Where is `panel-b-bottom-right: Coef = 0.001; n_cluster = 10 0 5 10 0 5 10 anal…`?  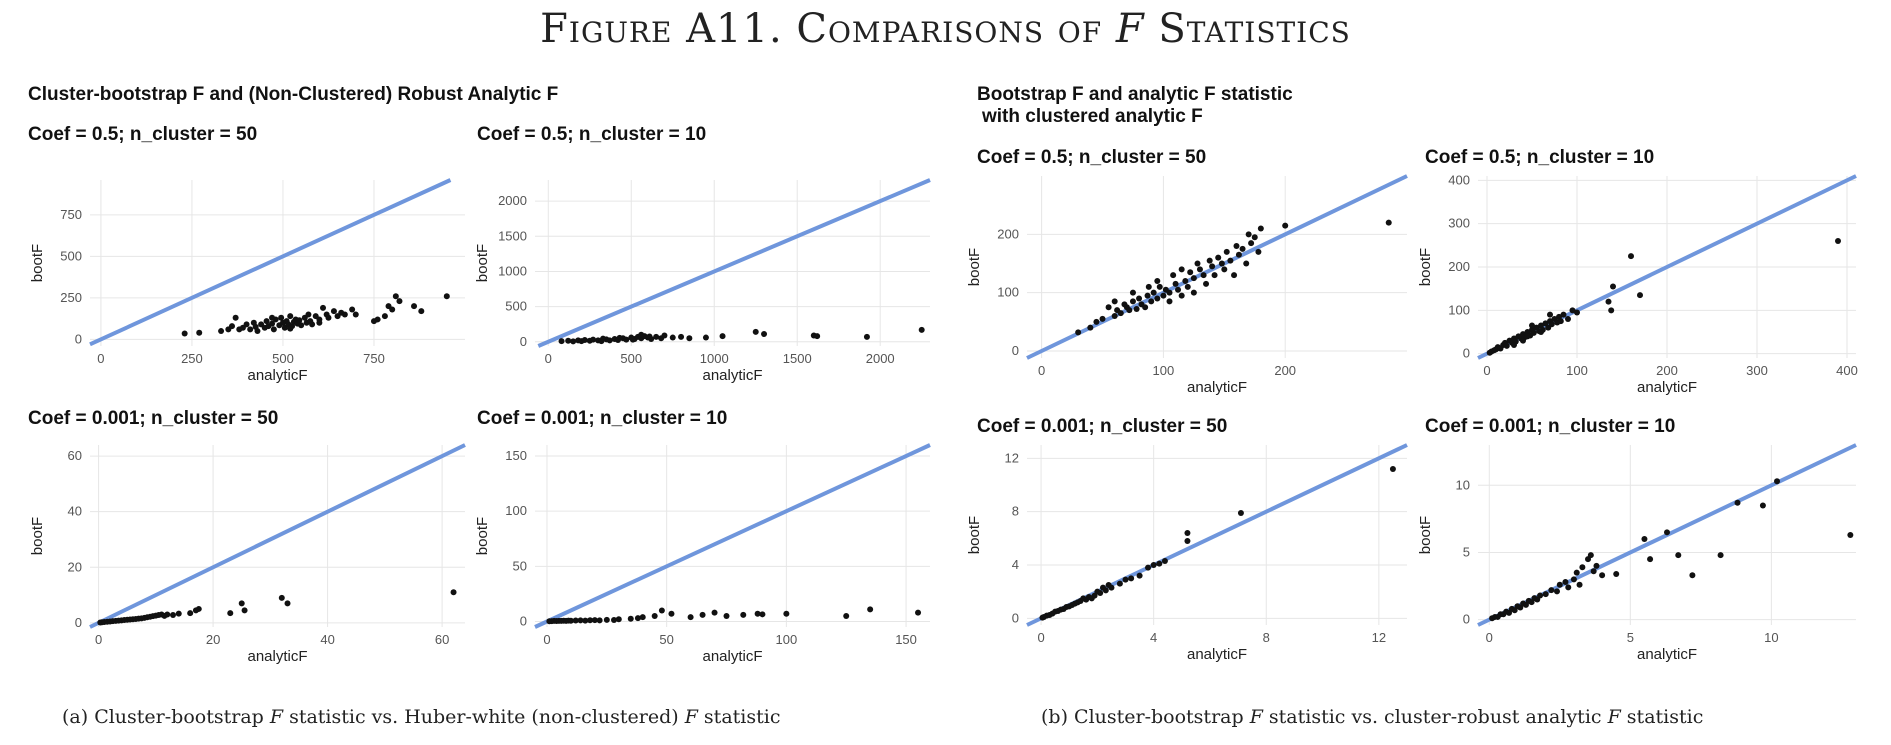
panel-b-bottom-right: Coef = 0.001; n_cluster = 10 0 5 10 0 5 10 anal… is located at coordinates (1637, 539).